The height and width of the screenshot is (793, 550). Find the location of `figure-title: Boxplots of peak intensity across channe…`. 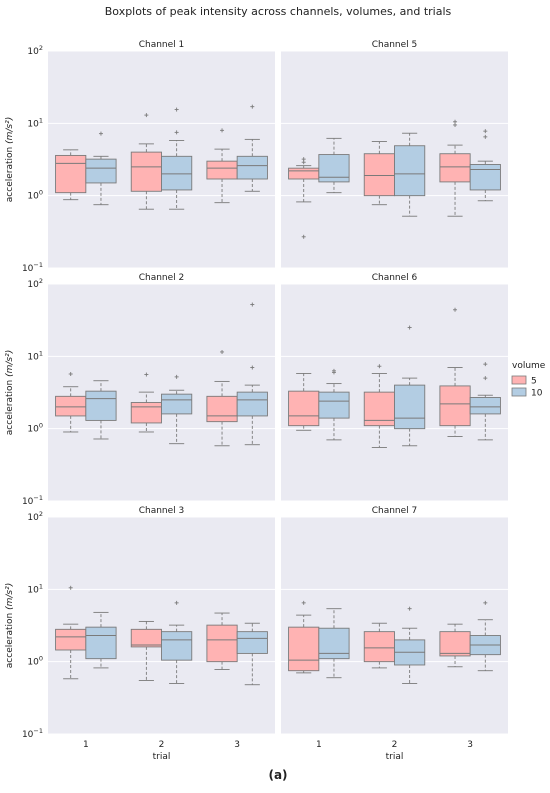

figure-title: Boxplots of peak intensity across channe… is located at coordinates (278, 11).